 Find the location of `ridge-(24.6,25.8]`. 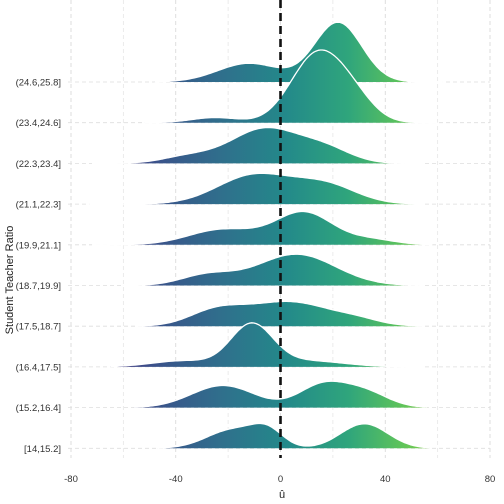

ridge-(24.6,25.8] is located at coordinates (298, 52).